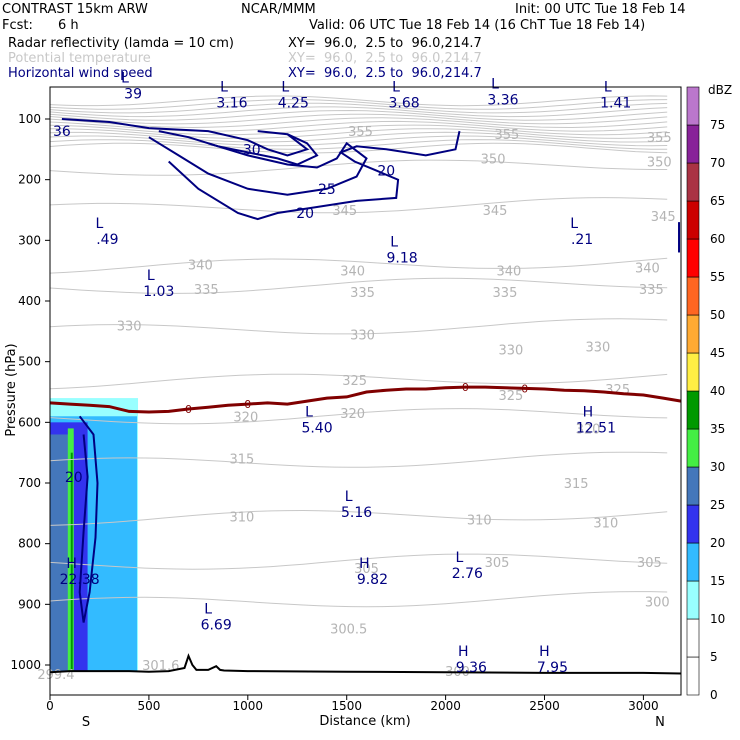 This screenshot has height=740, width=740. What do you see at coordinates (574, 224) in the screenshot?
I see `extremum-type-8: L` at bounding box center [574, 224].